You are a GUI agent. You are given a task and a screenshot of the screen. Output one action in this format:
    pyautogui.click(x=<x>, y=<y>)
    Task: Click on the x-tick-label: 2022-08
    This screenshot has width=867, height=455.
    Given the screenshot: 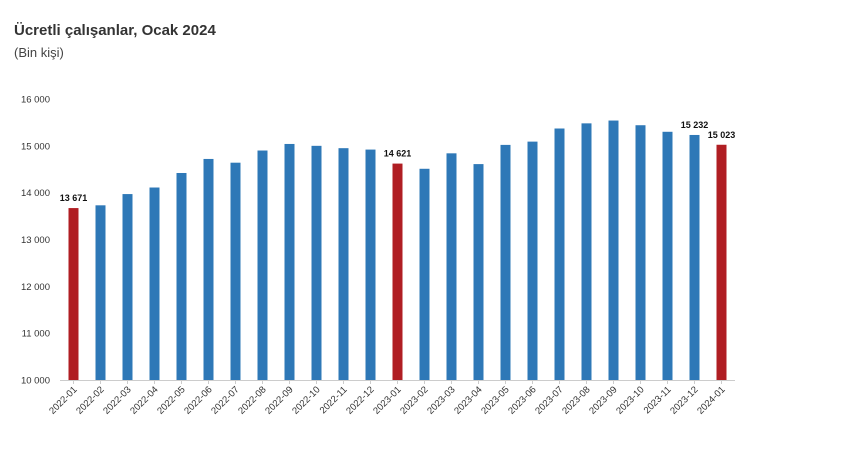 What is the action you would take?
    pyautogui.click(x=252, y=400)
    